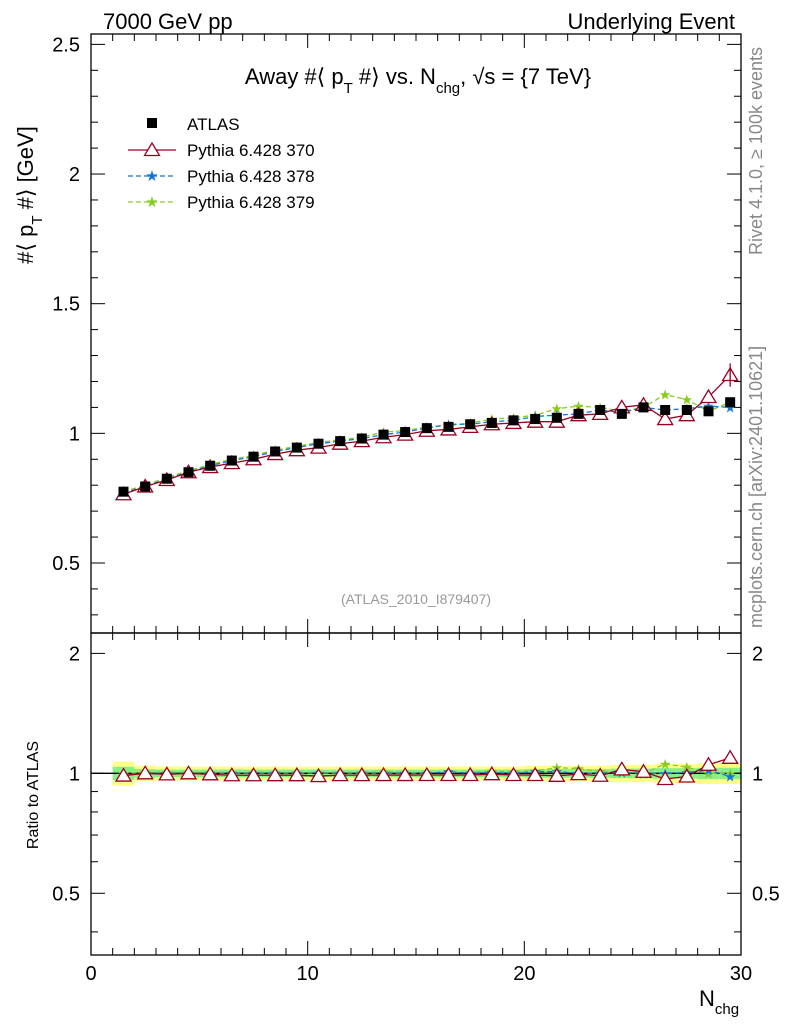 The width and height of the screenshot is (786, 1024). I want to click on x-tick-label: 10, so click(308, 974).